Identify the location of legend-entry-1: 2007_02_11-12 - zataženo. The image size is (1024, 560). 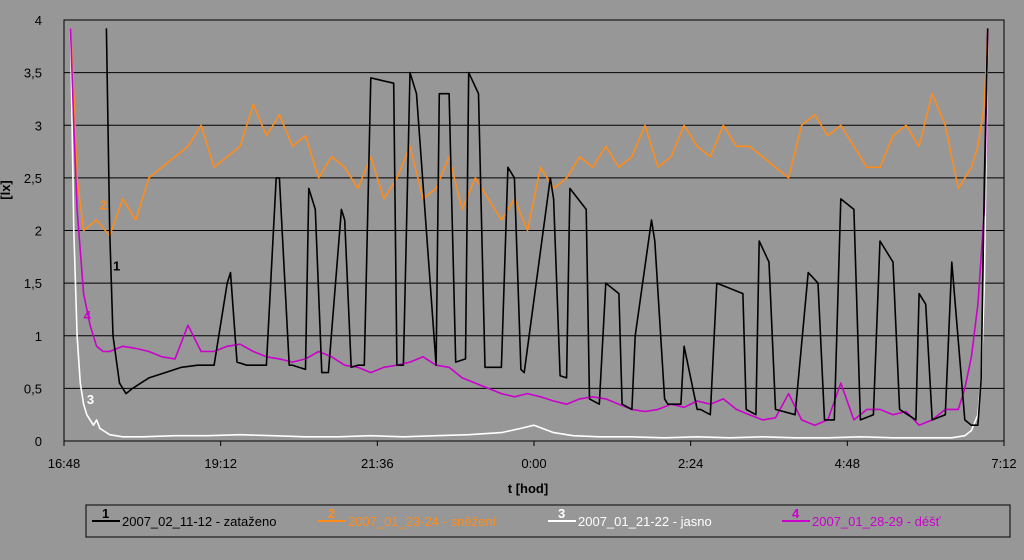
(199, 521).